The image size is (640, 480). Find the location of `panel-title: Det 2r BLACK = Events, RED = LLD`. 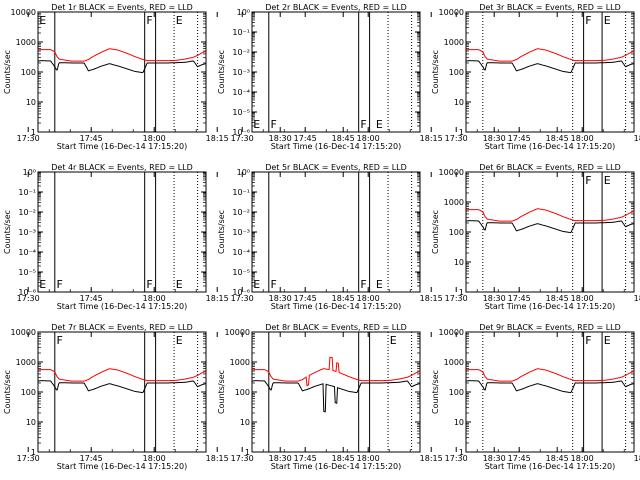

panel-title: Det 2r BLACK = Events, RED = LLD is located at coordinates (336, 7).